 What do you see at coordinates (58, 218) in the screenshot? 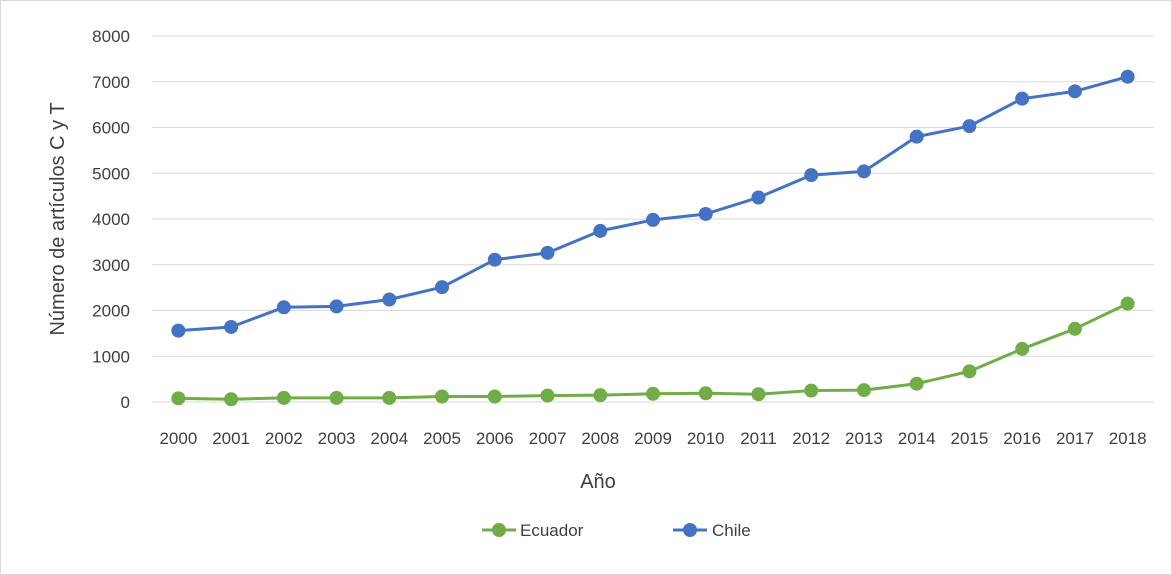
I see `y-axis-title: Número de artículos C y T` at bounding box center [58, 218].